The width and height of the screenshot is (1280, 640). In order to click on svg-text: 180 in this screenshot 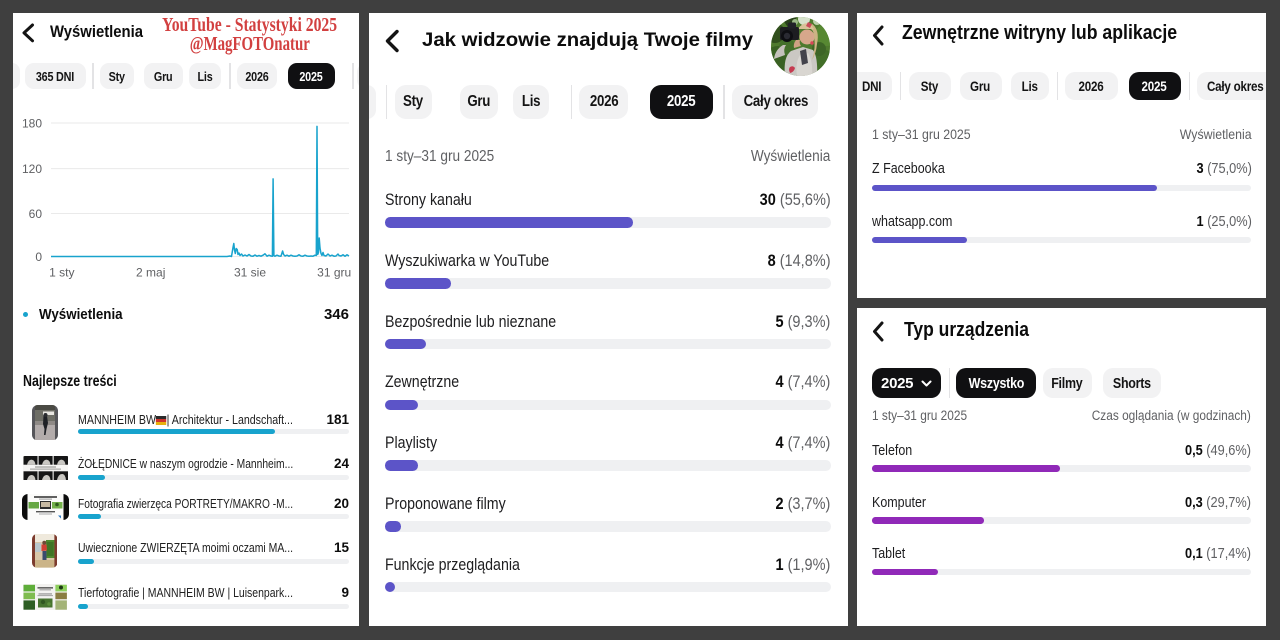, I will do `click(32, 124)`.